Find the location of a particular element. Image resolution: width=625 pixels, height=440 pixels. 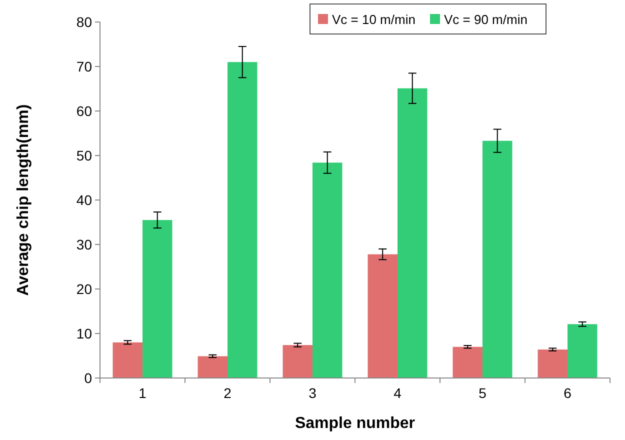

legend-label: Vc = 10 m/min is located at coordinates (374, 19).